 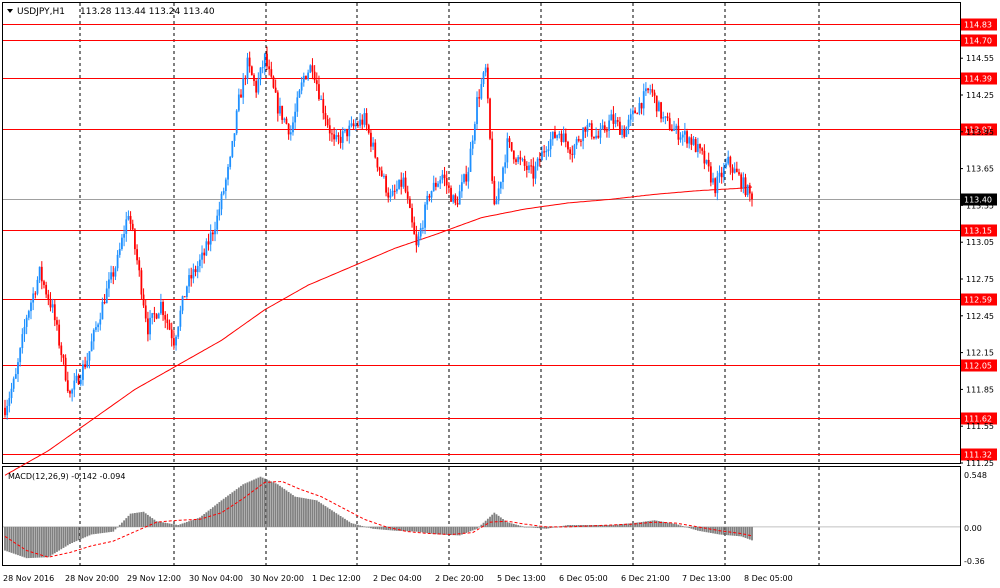 I want to click on symbol-label: USDJPY,H1, so click(x=41, y=12).